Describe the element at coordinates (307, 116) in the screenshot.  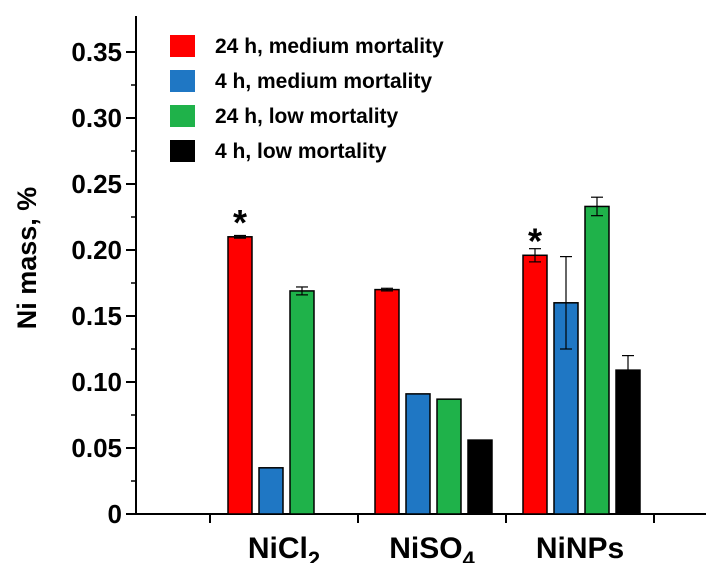
I see `legend-label: 24 h, low mortality` at that location.